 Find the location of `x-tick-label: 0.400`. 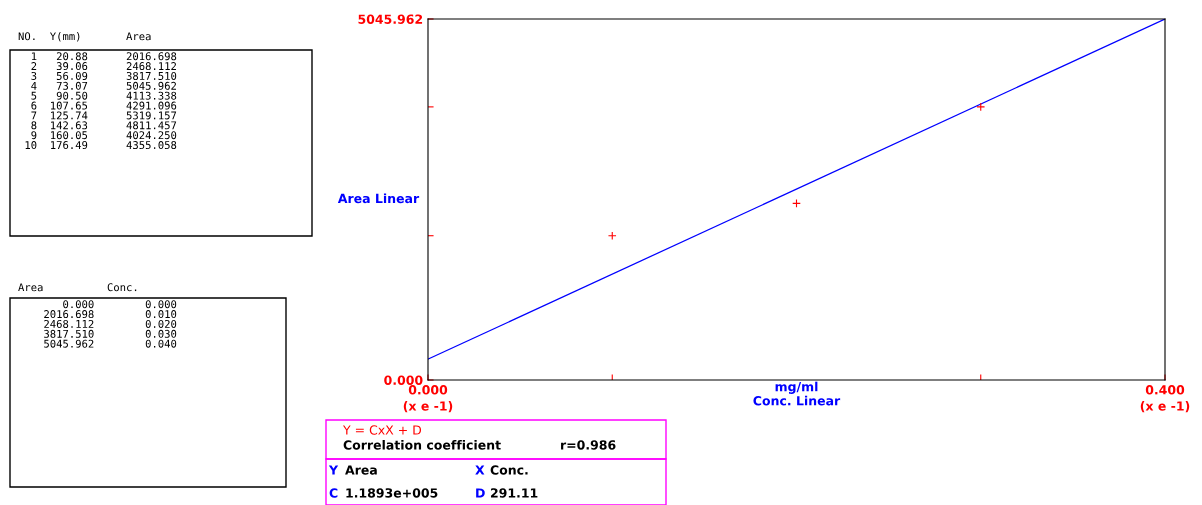

x-tick-label: 0.400 is located at coordinates (1165, 390).